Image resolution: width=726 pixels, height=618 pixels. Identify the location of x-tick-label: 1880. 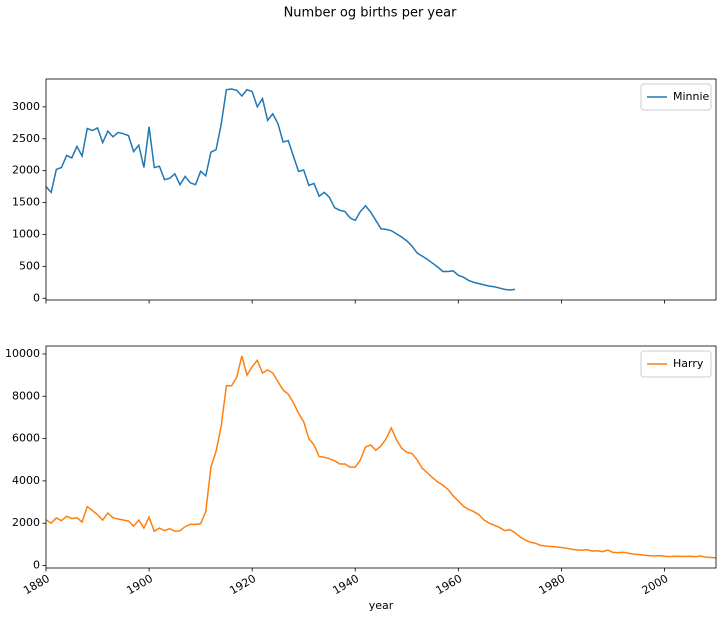
(36, 584).